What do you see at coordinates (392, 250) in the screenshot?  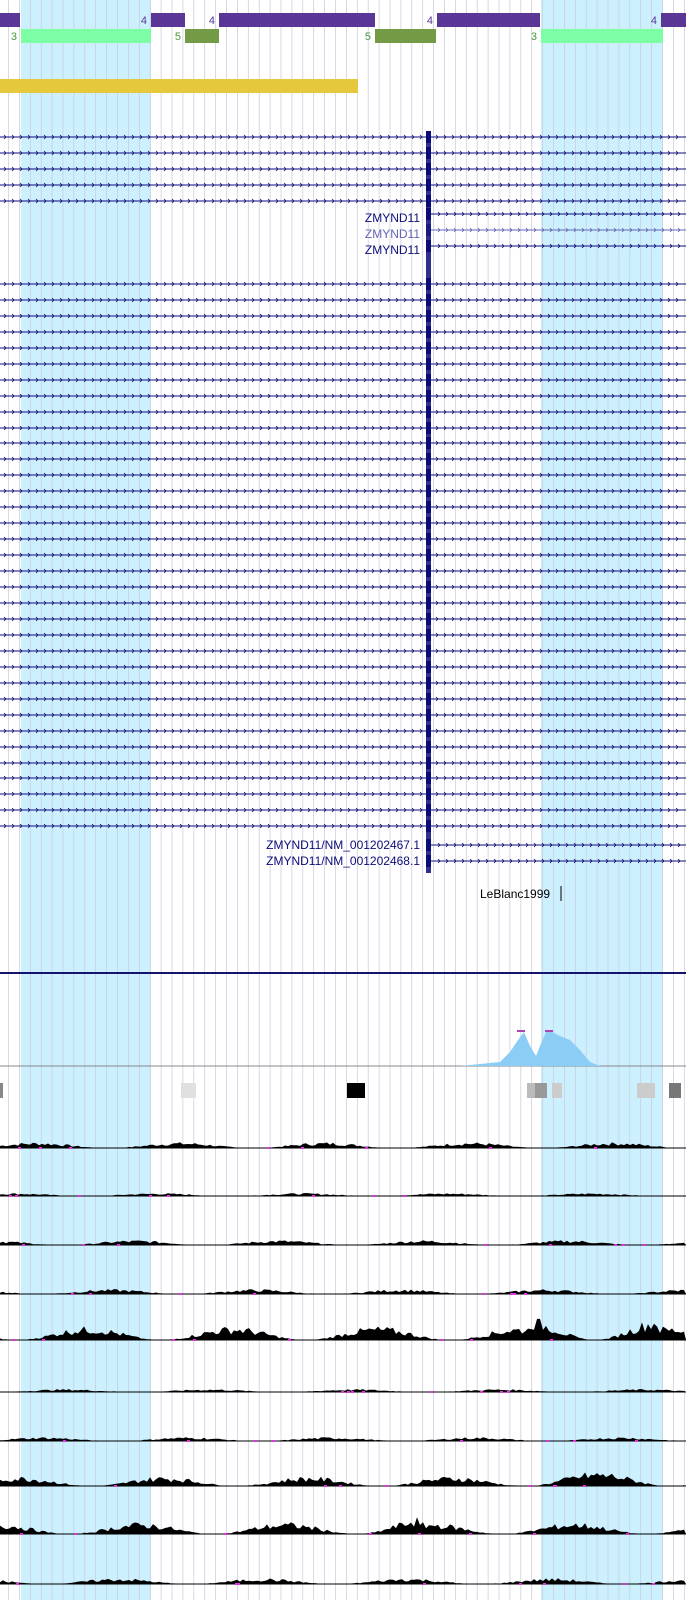 I see `gene-label-3: ZMYND11` at bounding box center [392, 250].